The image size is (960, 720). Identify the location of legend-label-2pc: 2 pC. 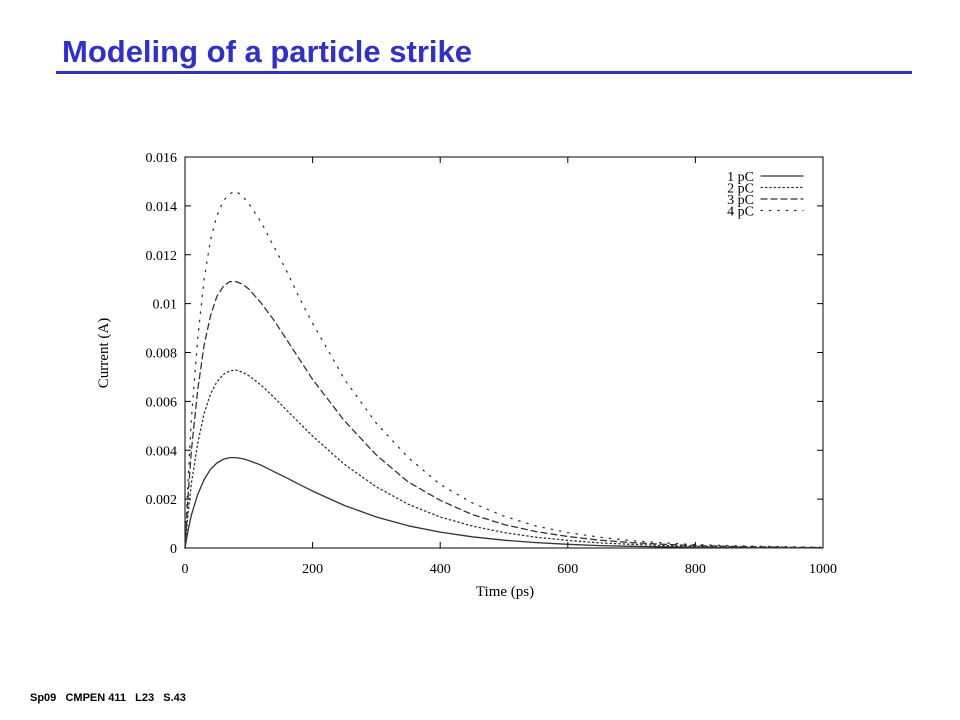
(740, 189).